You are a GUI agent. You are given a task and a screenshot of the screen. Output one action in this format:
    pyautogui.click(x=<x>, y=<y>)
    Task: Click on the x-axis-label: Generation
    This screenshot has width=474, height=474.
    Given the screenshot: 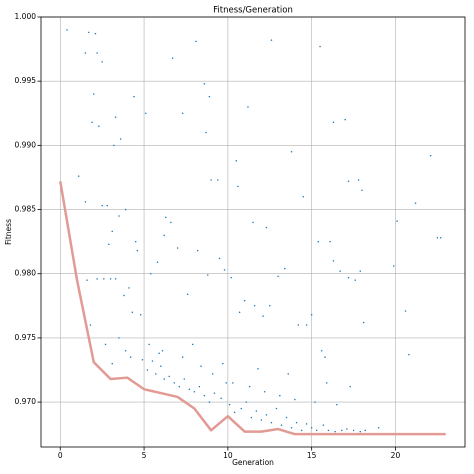 What is the action you would take?
    pyautogui.click(x=253, y=462)
    